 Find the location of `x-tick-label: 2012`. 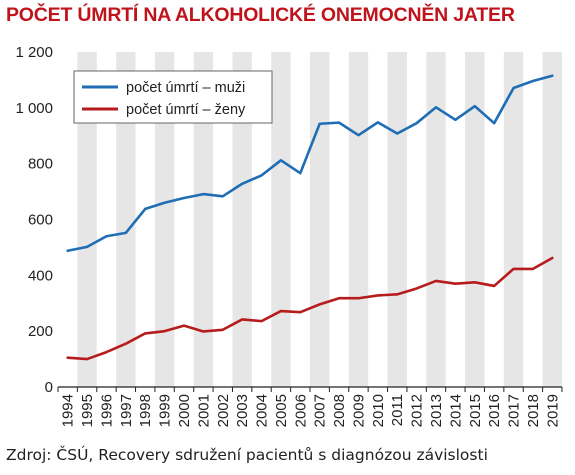

x-tick-label: 2012 is located at coordinates (417, 410).